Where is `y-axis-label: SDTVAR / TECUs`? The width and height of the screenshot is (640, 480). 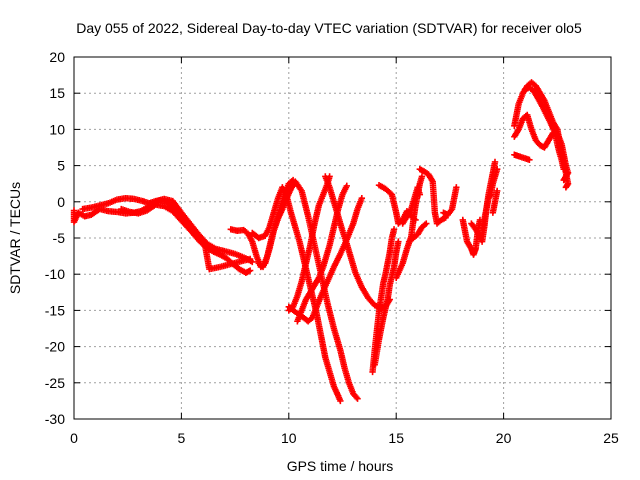 y-axis-label: SDTVAR / TECUs is located at coordinates (15, 238).